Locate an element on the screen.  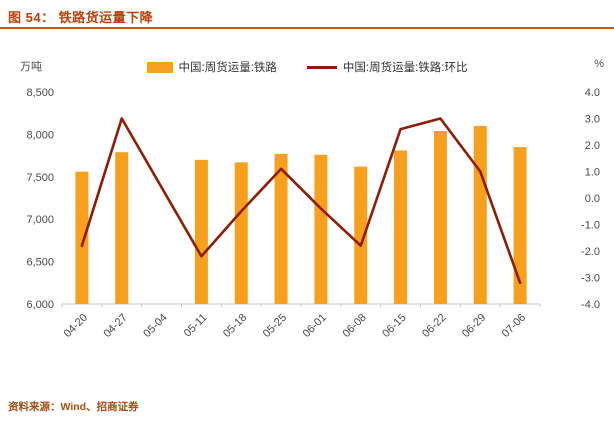
left-axis-tick: 8,500 is located at coordinates (40, 93).